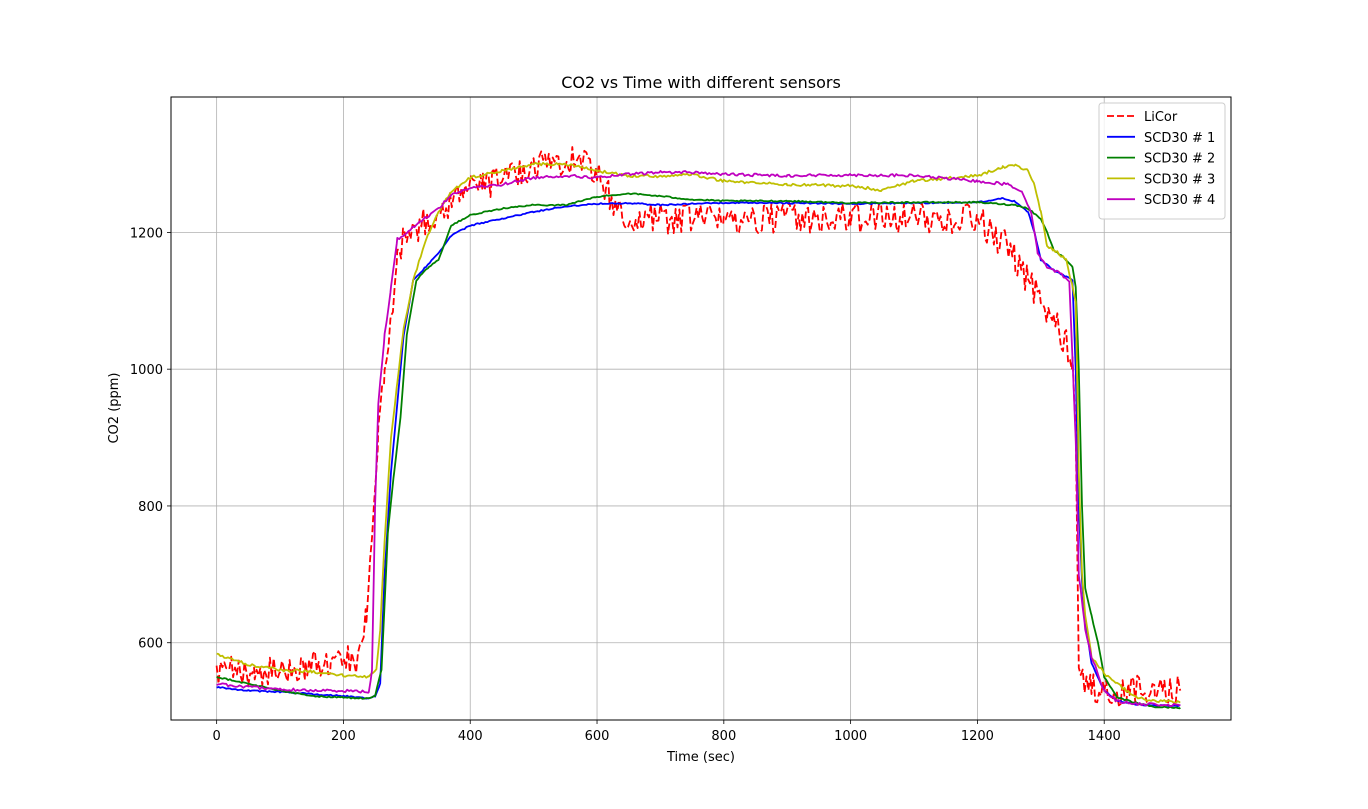 This screenshot has height=809, width=1368. Describe the element at coordinates (1179, 159) in the screenshot. I see `legend-label: SCD30 # 2` at that location.